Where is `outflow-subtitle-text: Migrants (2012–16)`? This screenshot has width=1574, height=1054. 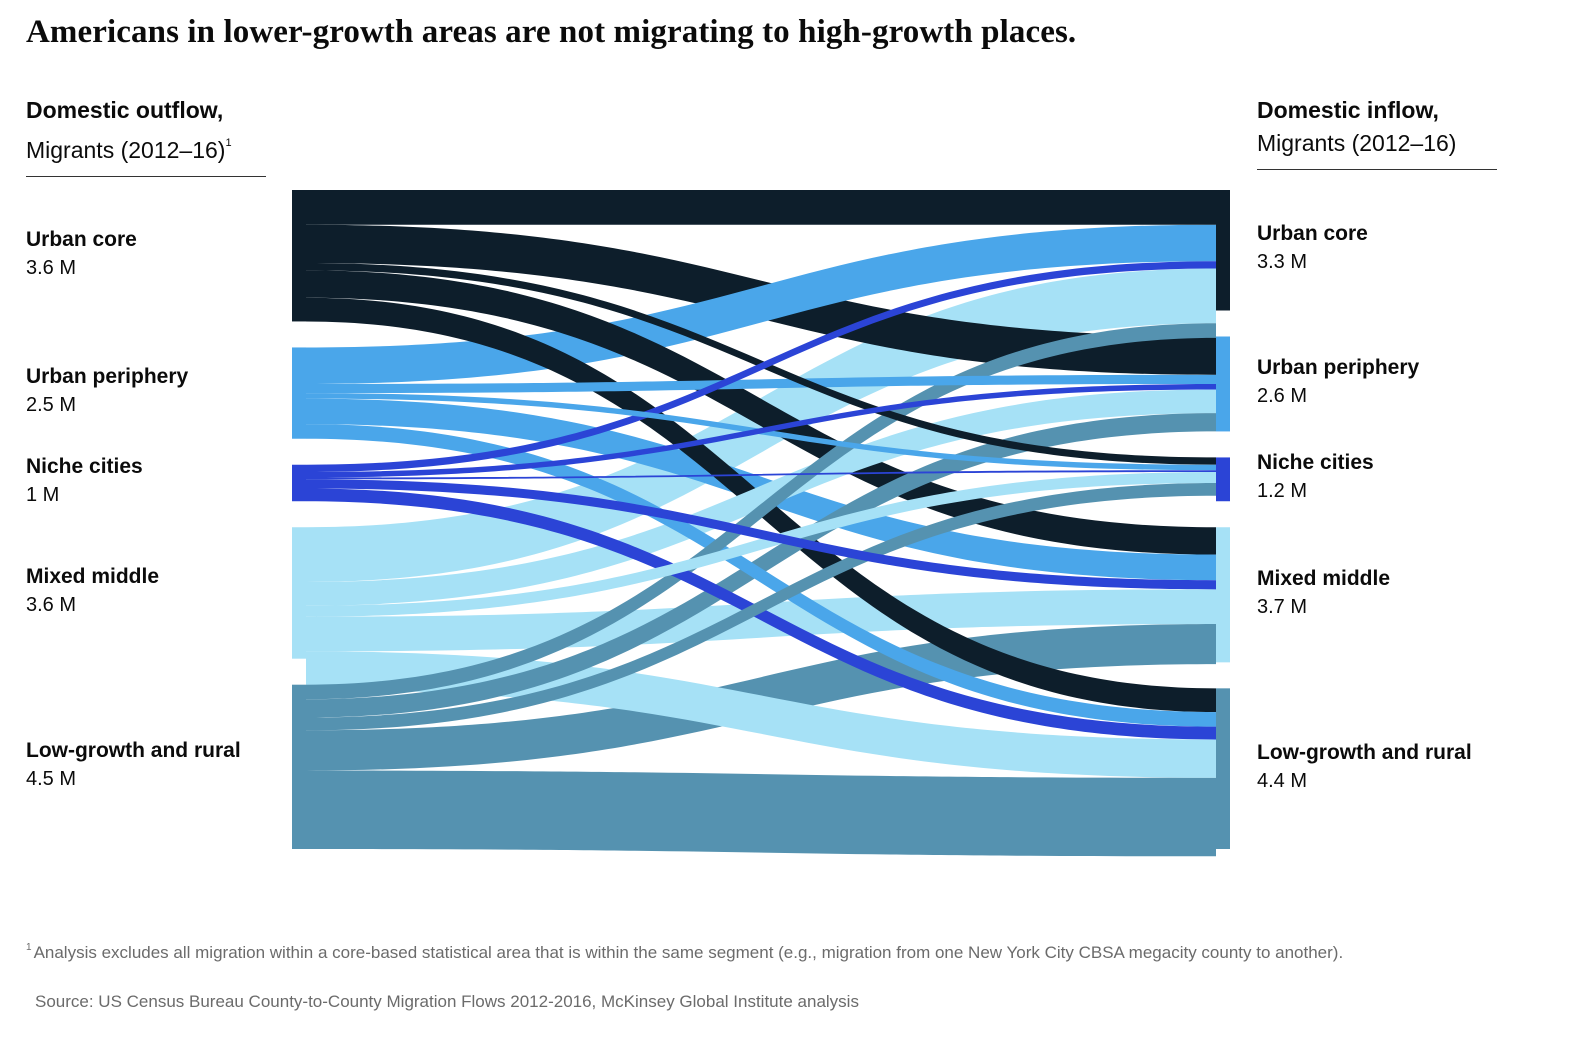
outflow-subtitle-text: Migrants (2012–16) is located at coordinates (126, 150).